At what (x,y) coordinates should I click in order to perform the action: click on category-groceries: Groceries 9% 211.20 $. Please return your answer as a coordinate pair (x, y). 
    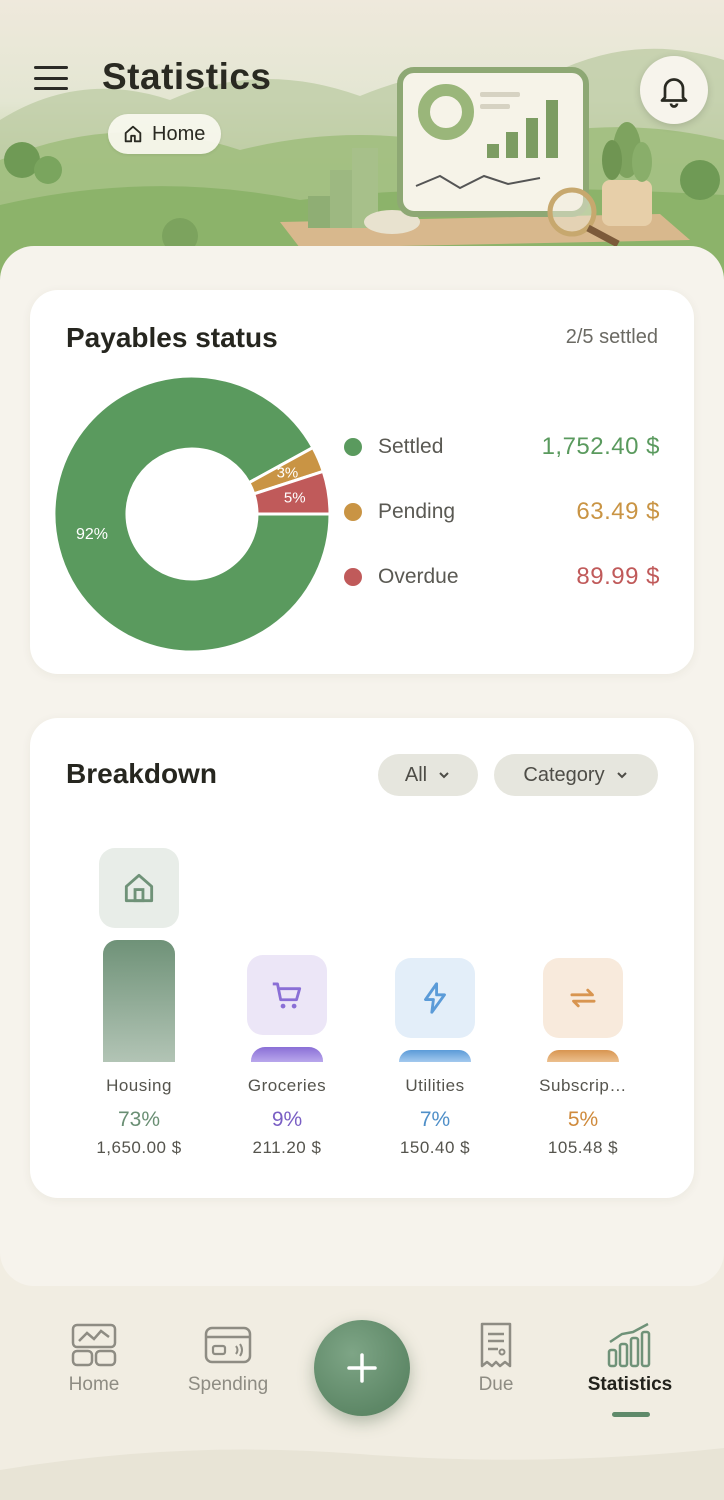
    Looking at the image, I should click on (287, 958).